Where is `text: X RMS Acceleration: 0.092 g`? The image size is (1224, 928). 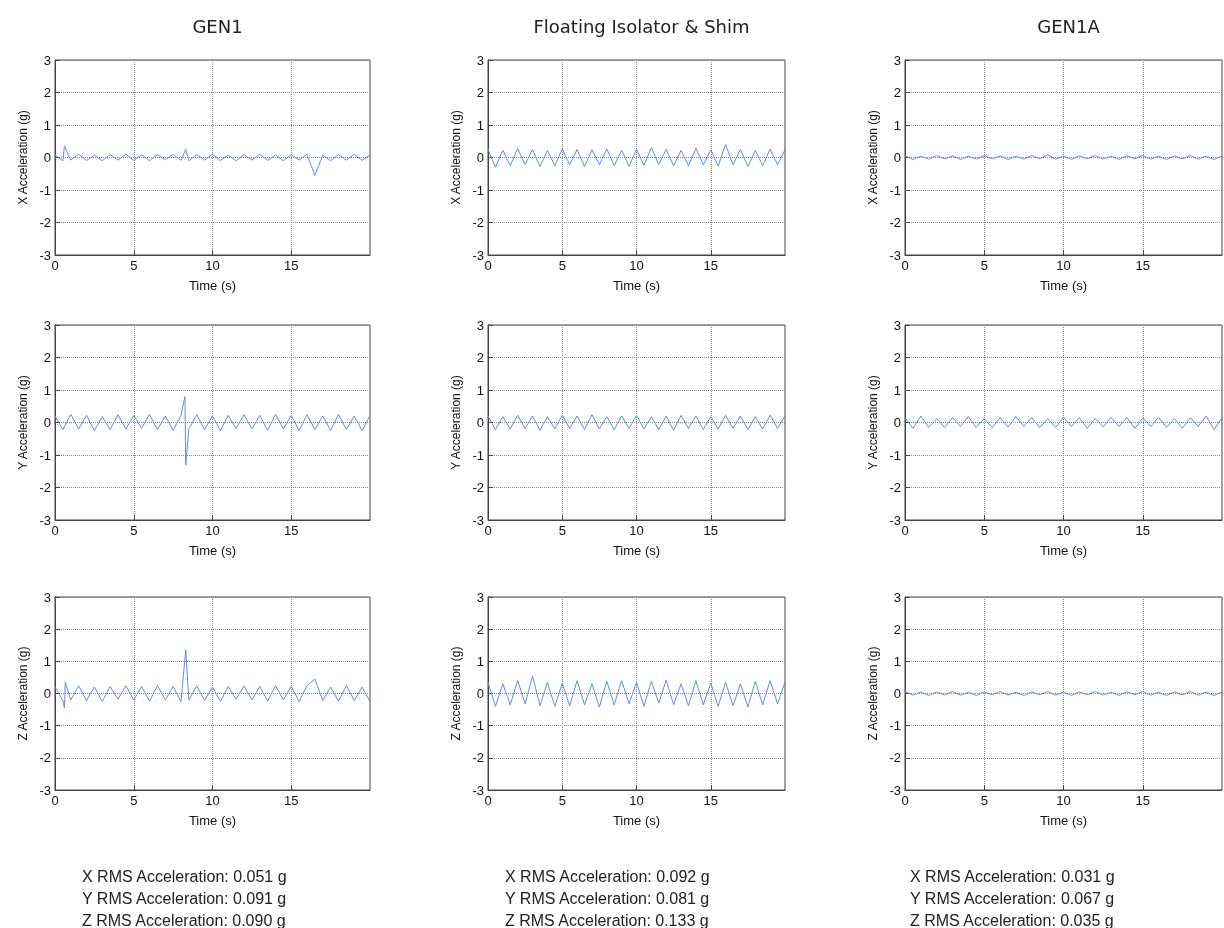
text: X RMS Acceleration: 0.092 g is located at coordinates (607, 876).